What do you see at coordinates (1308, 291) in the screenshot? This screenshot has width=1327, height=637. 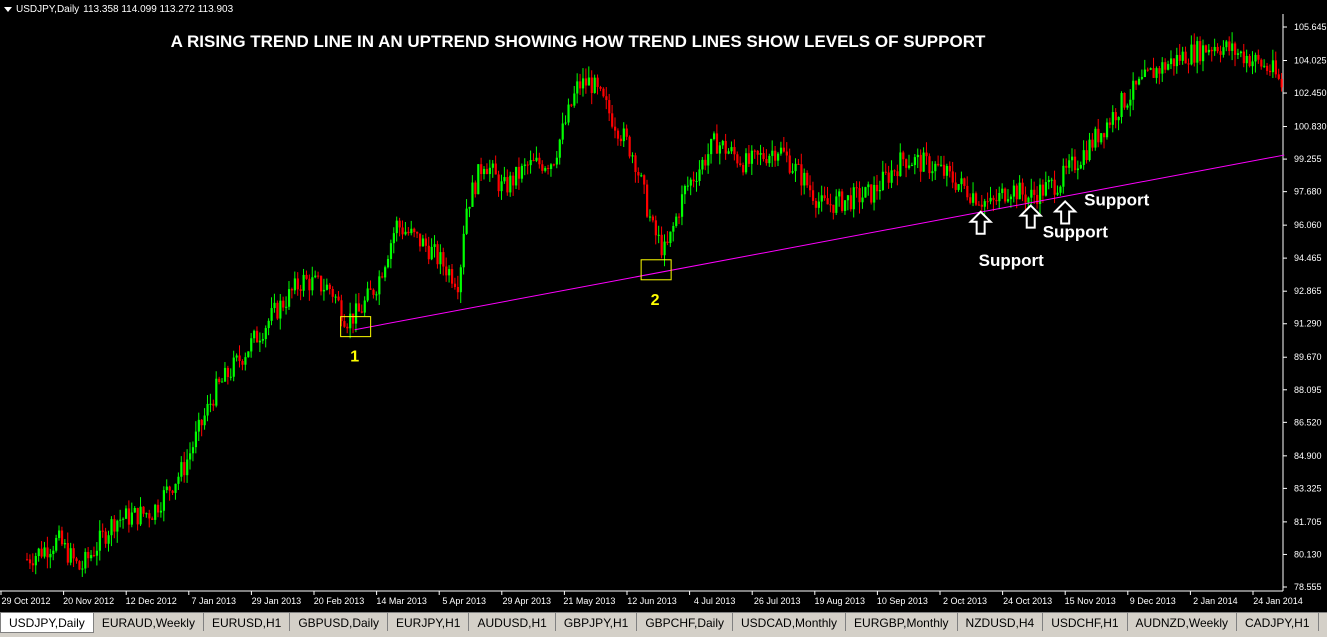 I see `y-tick-label: 92.865` at bounding box center [1308, 291].